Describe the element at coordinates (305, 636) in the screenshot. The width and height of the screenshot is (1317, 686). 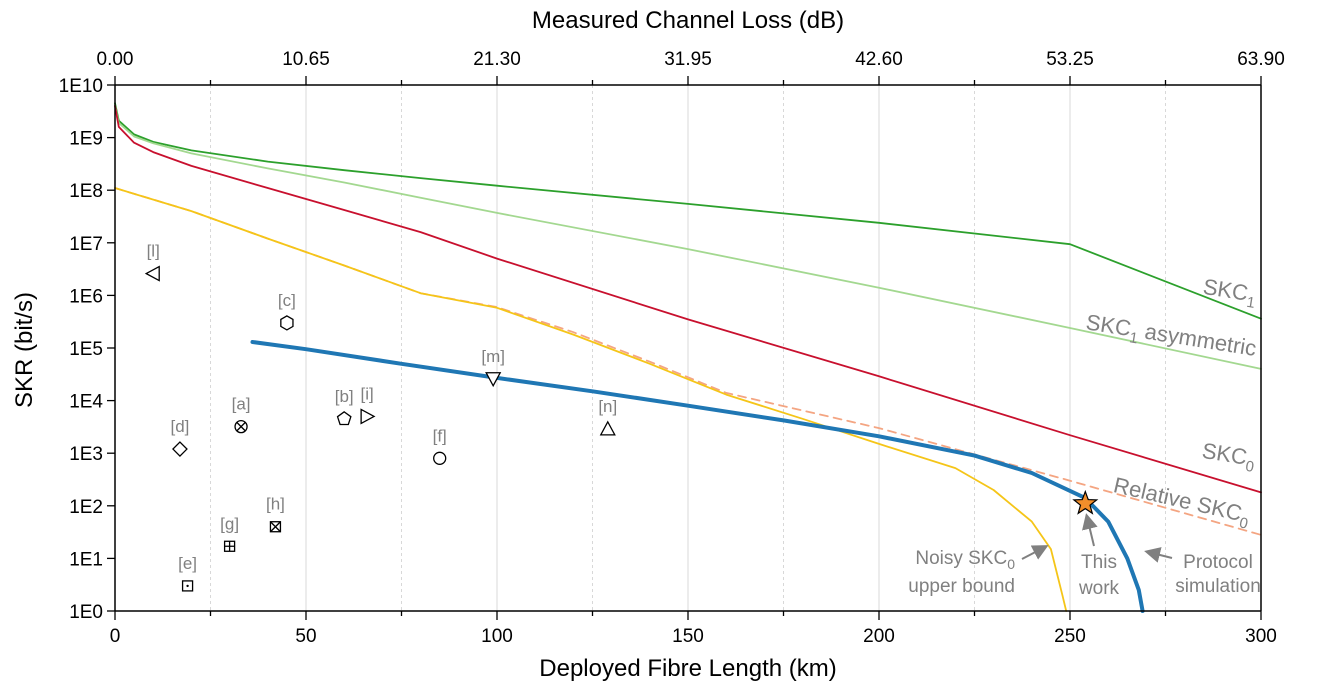
I see `x-tick-label: 50` at that location.